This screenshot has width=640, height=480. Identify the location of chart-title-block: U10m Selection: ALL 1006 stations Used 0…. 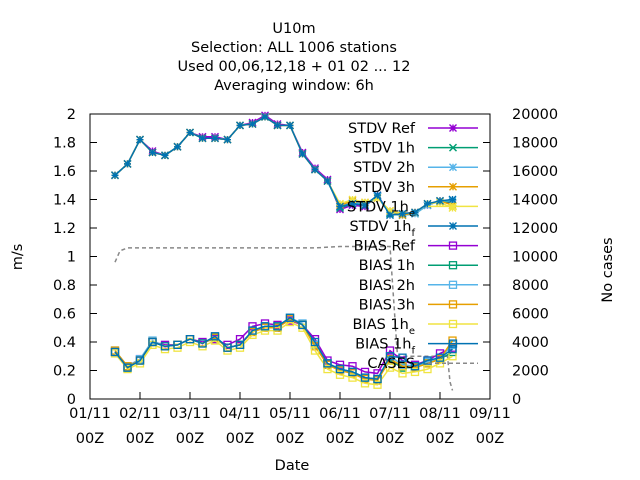
(294, 57).